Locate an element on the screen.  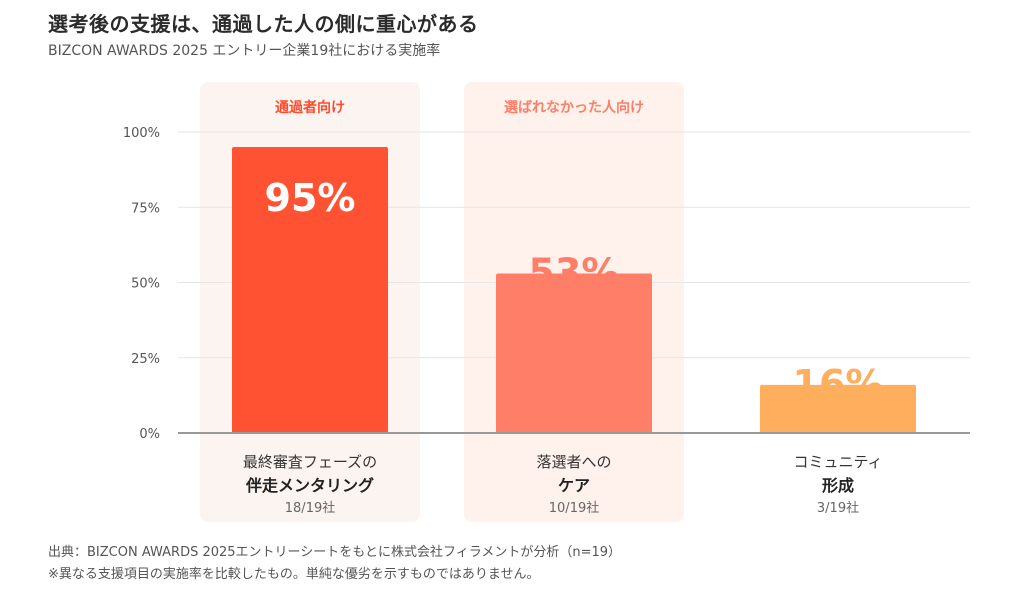
category-label-line1: 最終審査フェーズの is located at coordinates (310, 462).